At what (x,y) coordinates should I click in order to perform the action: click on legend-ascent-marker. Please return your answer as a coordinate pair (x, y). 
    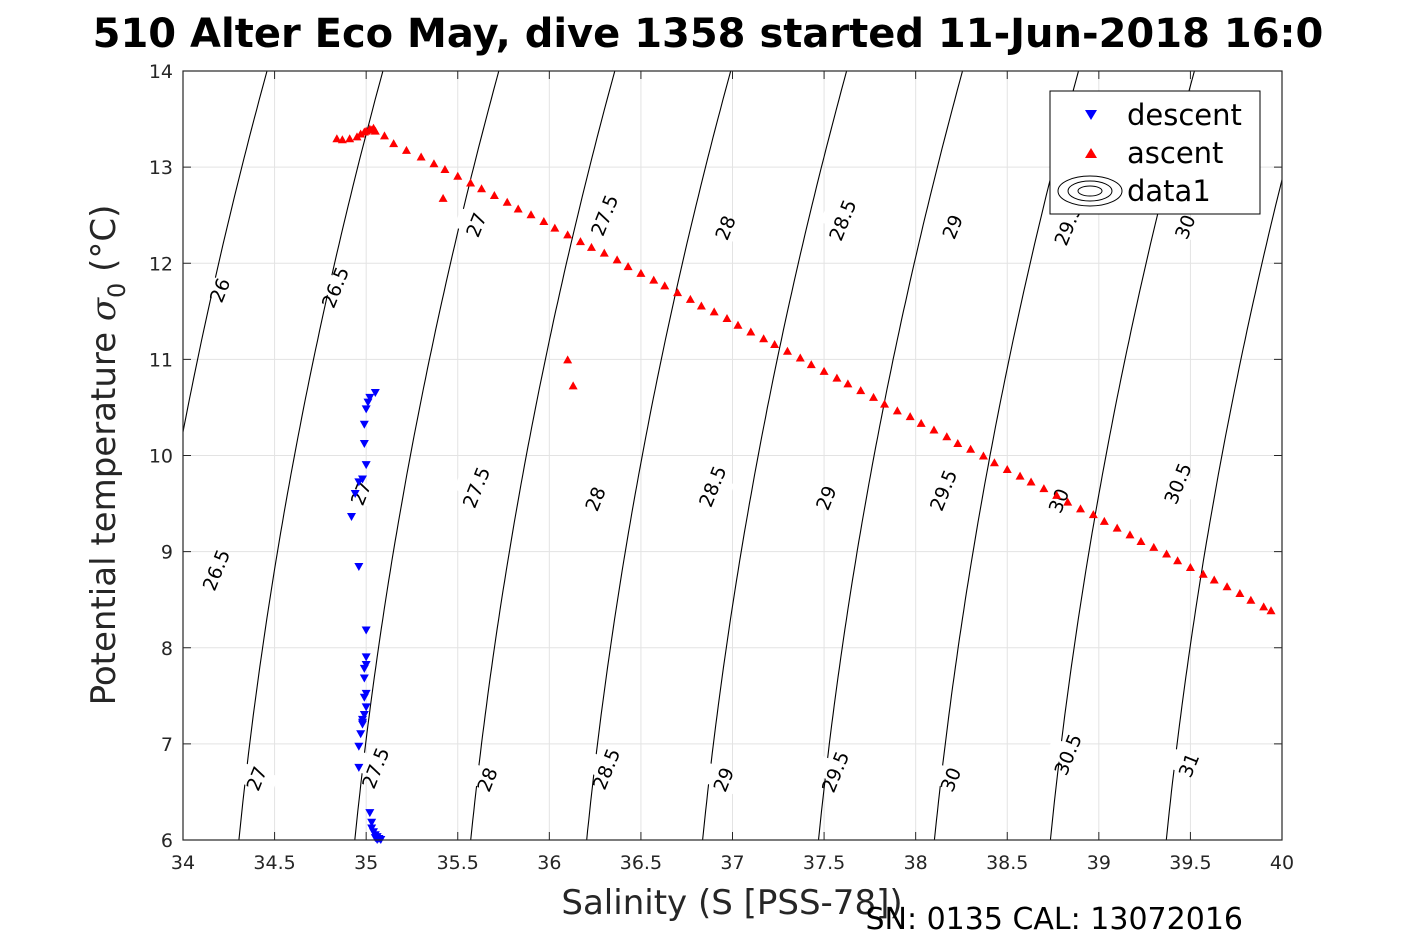
    Looking at the image, I should click on (1091, 153).